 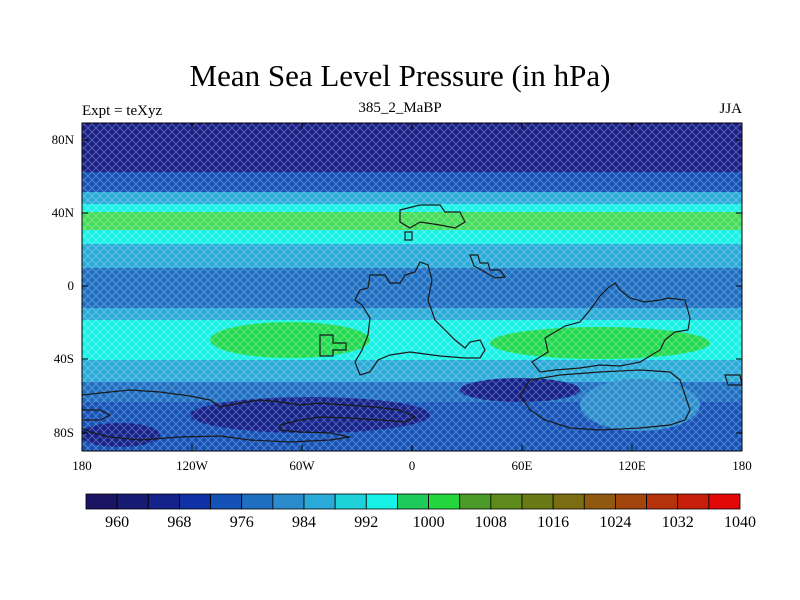 I want to click on colorbar-label: 1024, so click(x=615, y=522).